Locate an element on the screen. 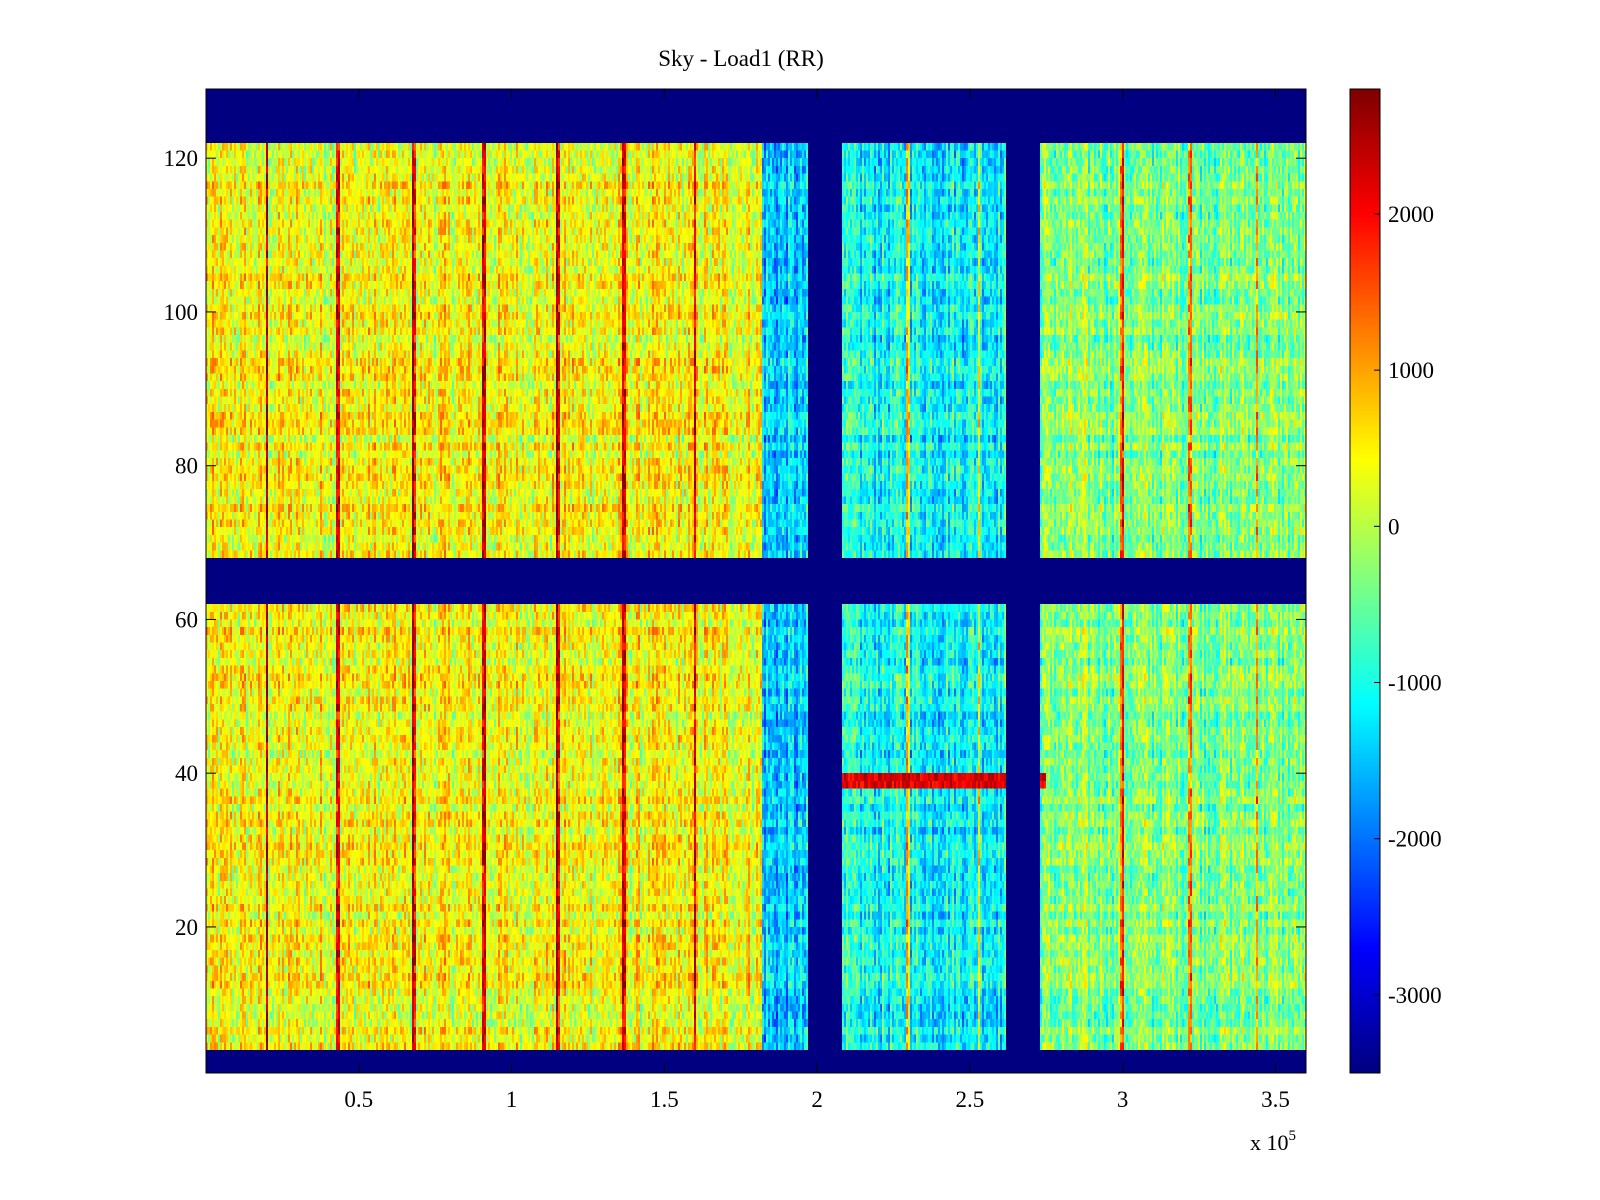 This screenshot has height=1200, width=1600. y-tick-label: 120 is located at coordinates (181, 158).